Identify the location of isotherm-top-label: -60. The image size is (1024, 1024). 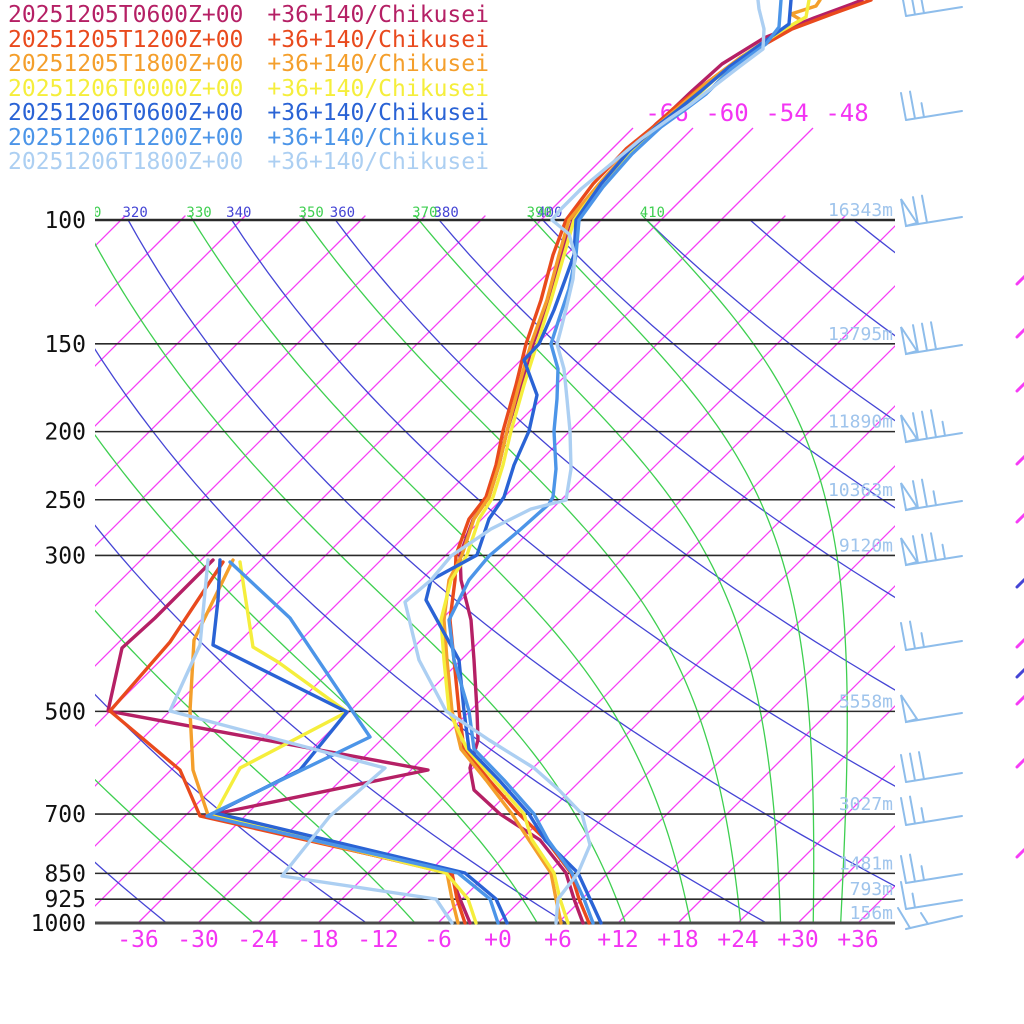
(726, 113).